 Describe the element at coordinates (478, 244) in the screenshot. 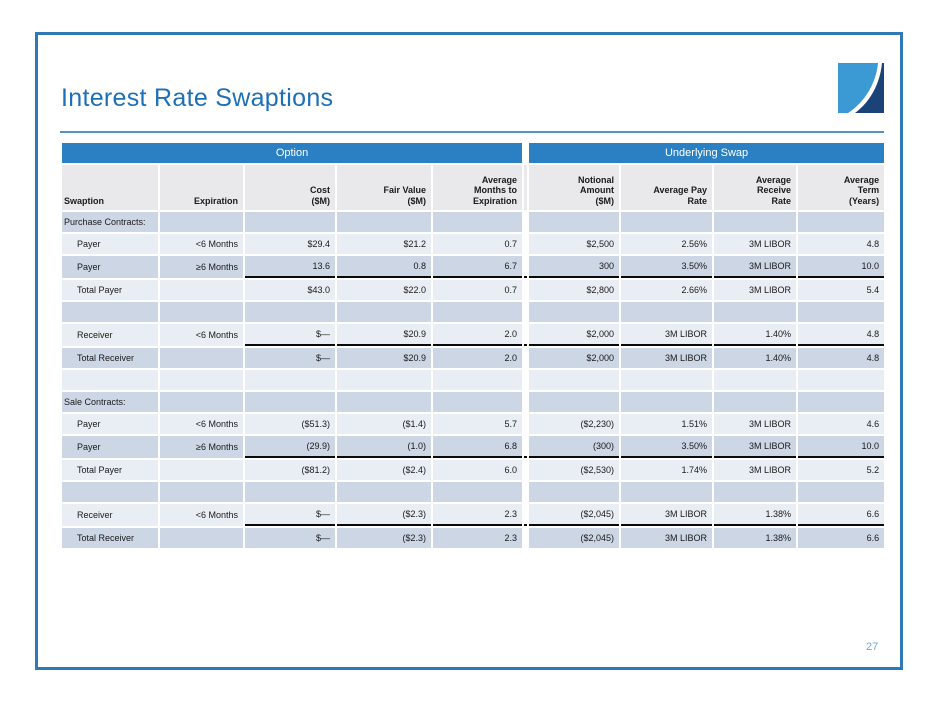

I see `table-cell: 0.7` at that location.